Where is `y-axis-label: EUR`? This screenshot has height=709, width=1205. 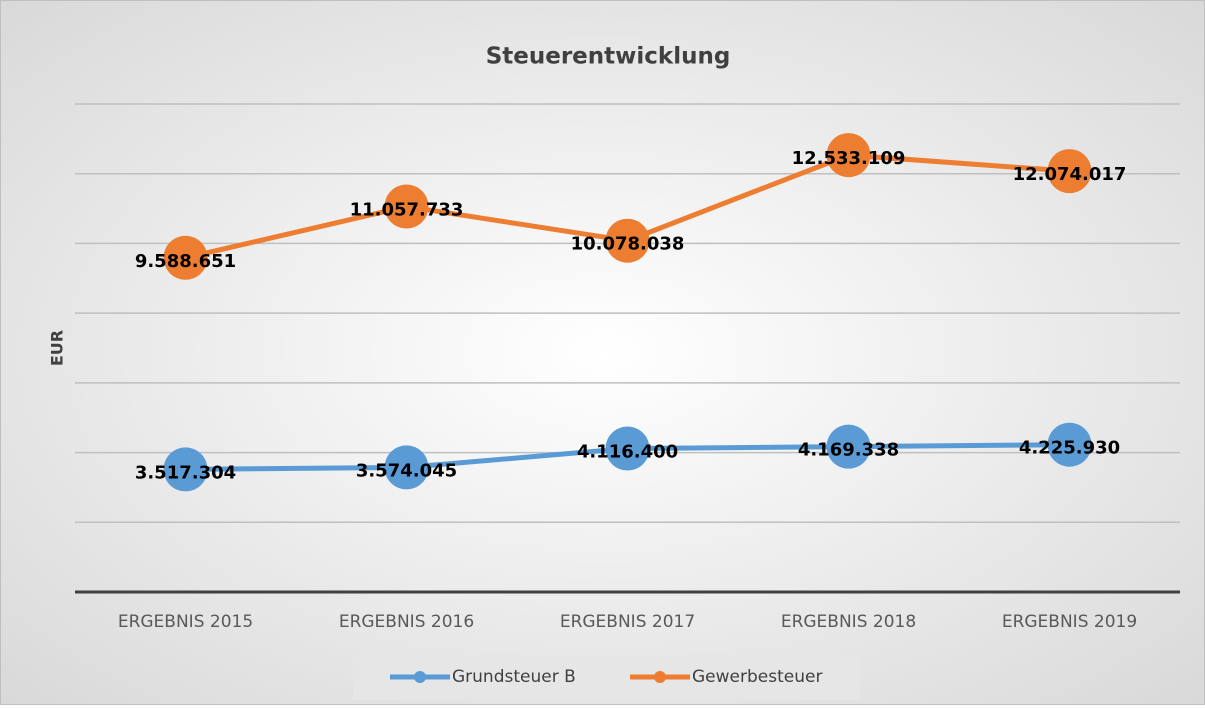
y-axis-label: EUR is located at coordinates (57, 348).